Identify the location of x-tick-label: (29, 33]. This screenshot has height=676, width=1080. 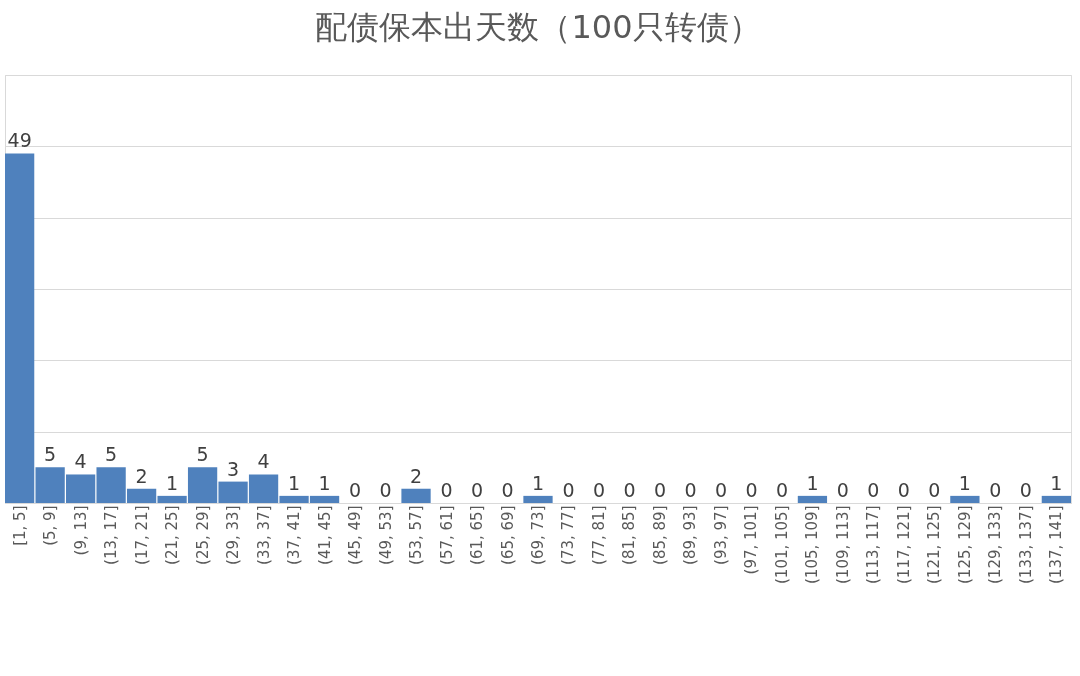
(233, 535).